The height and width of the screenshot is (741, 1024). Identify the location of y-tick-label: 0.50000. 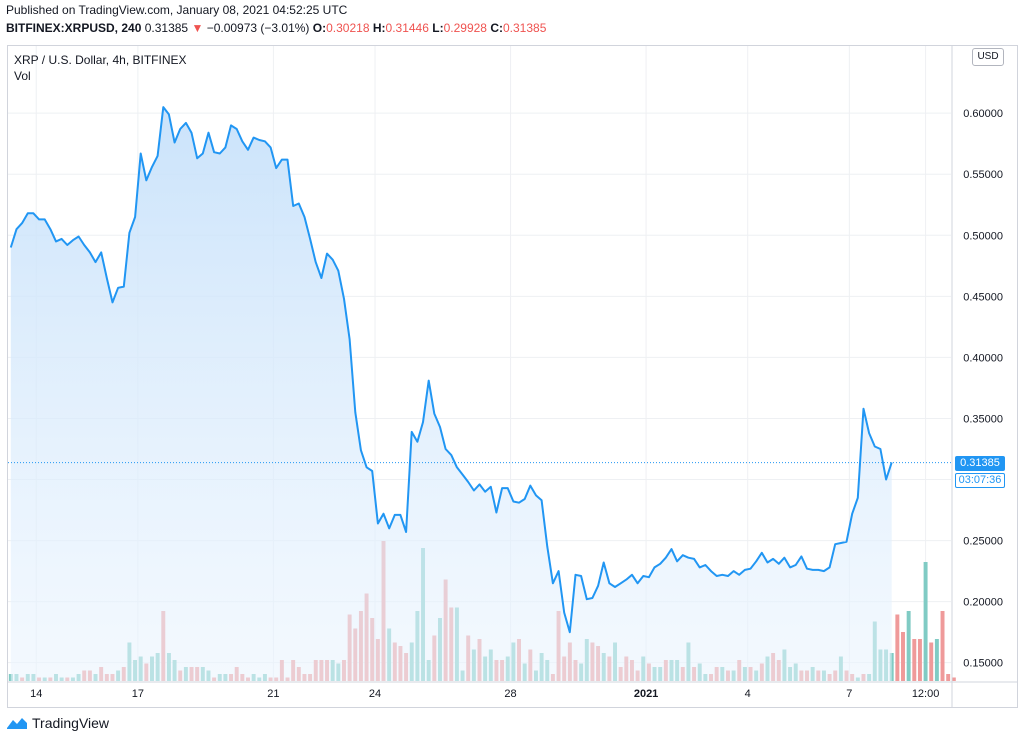
(983, 236).